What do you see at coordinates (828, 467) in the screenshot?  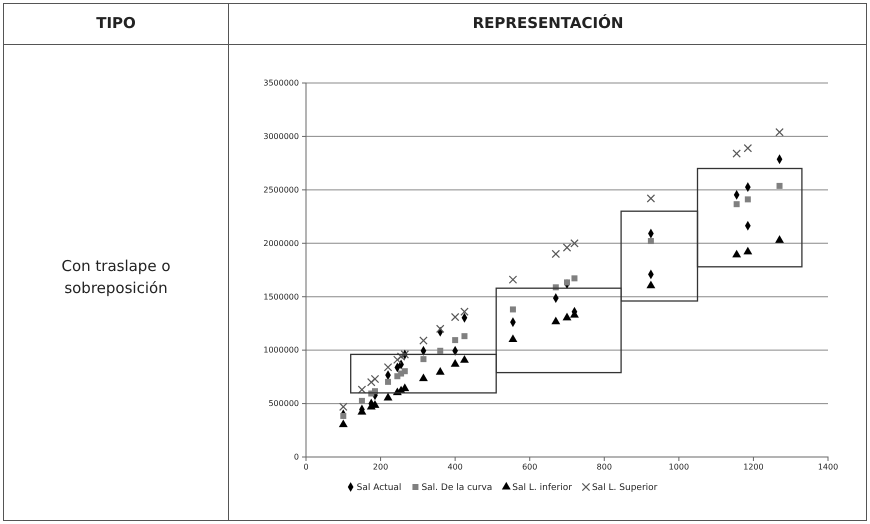 I see `x-tick-label: 1400` at bounding box center [828, 467].